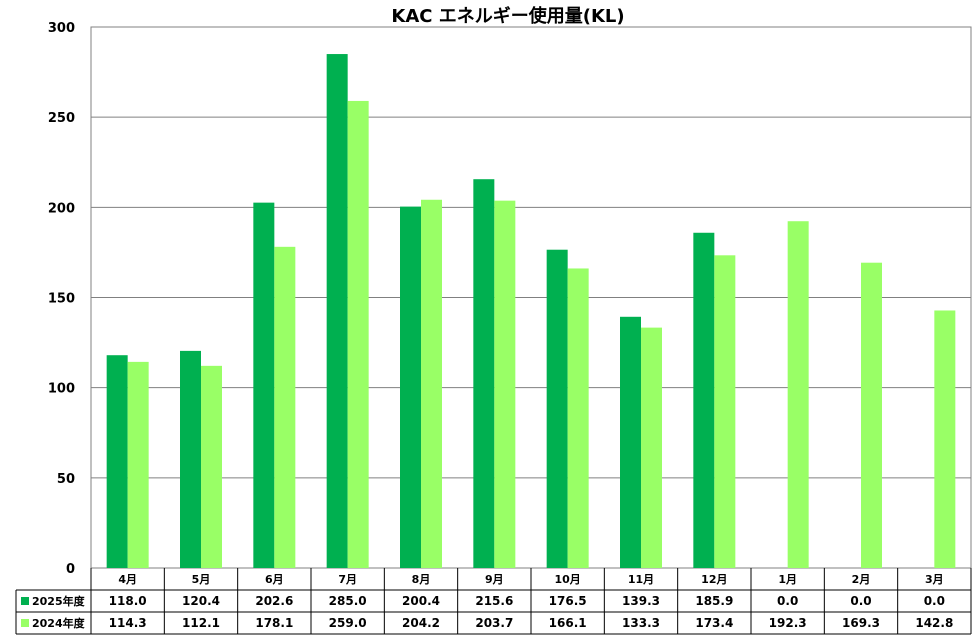 This screenshot has height=642, width=977. Describe the element at coordinates (59, 601) in the screenshot. I see `legend-label: 2025年度` at that location.